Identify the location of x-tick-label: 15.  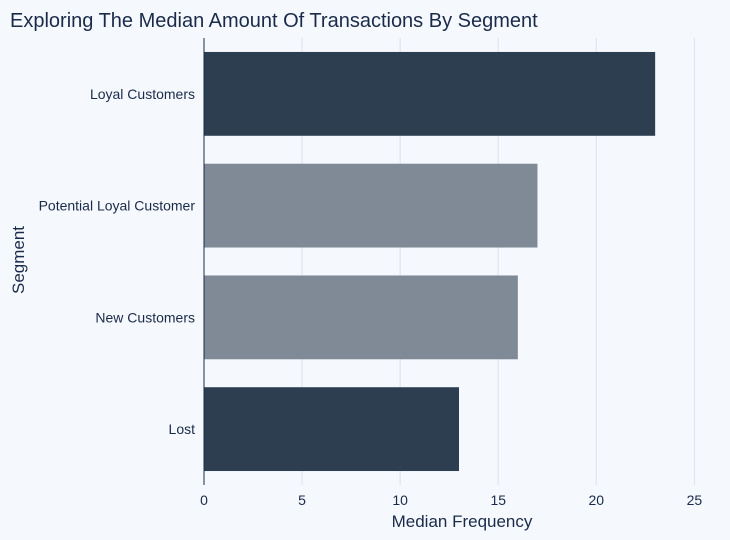
(498, 500).